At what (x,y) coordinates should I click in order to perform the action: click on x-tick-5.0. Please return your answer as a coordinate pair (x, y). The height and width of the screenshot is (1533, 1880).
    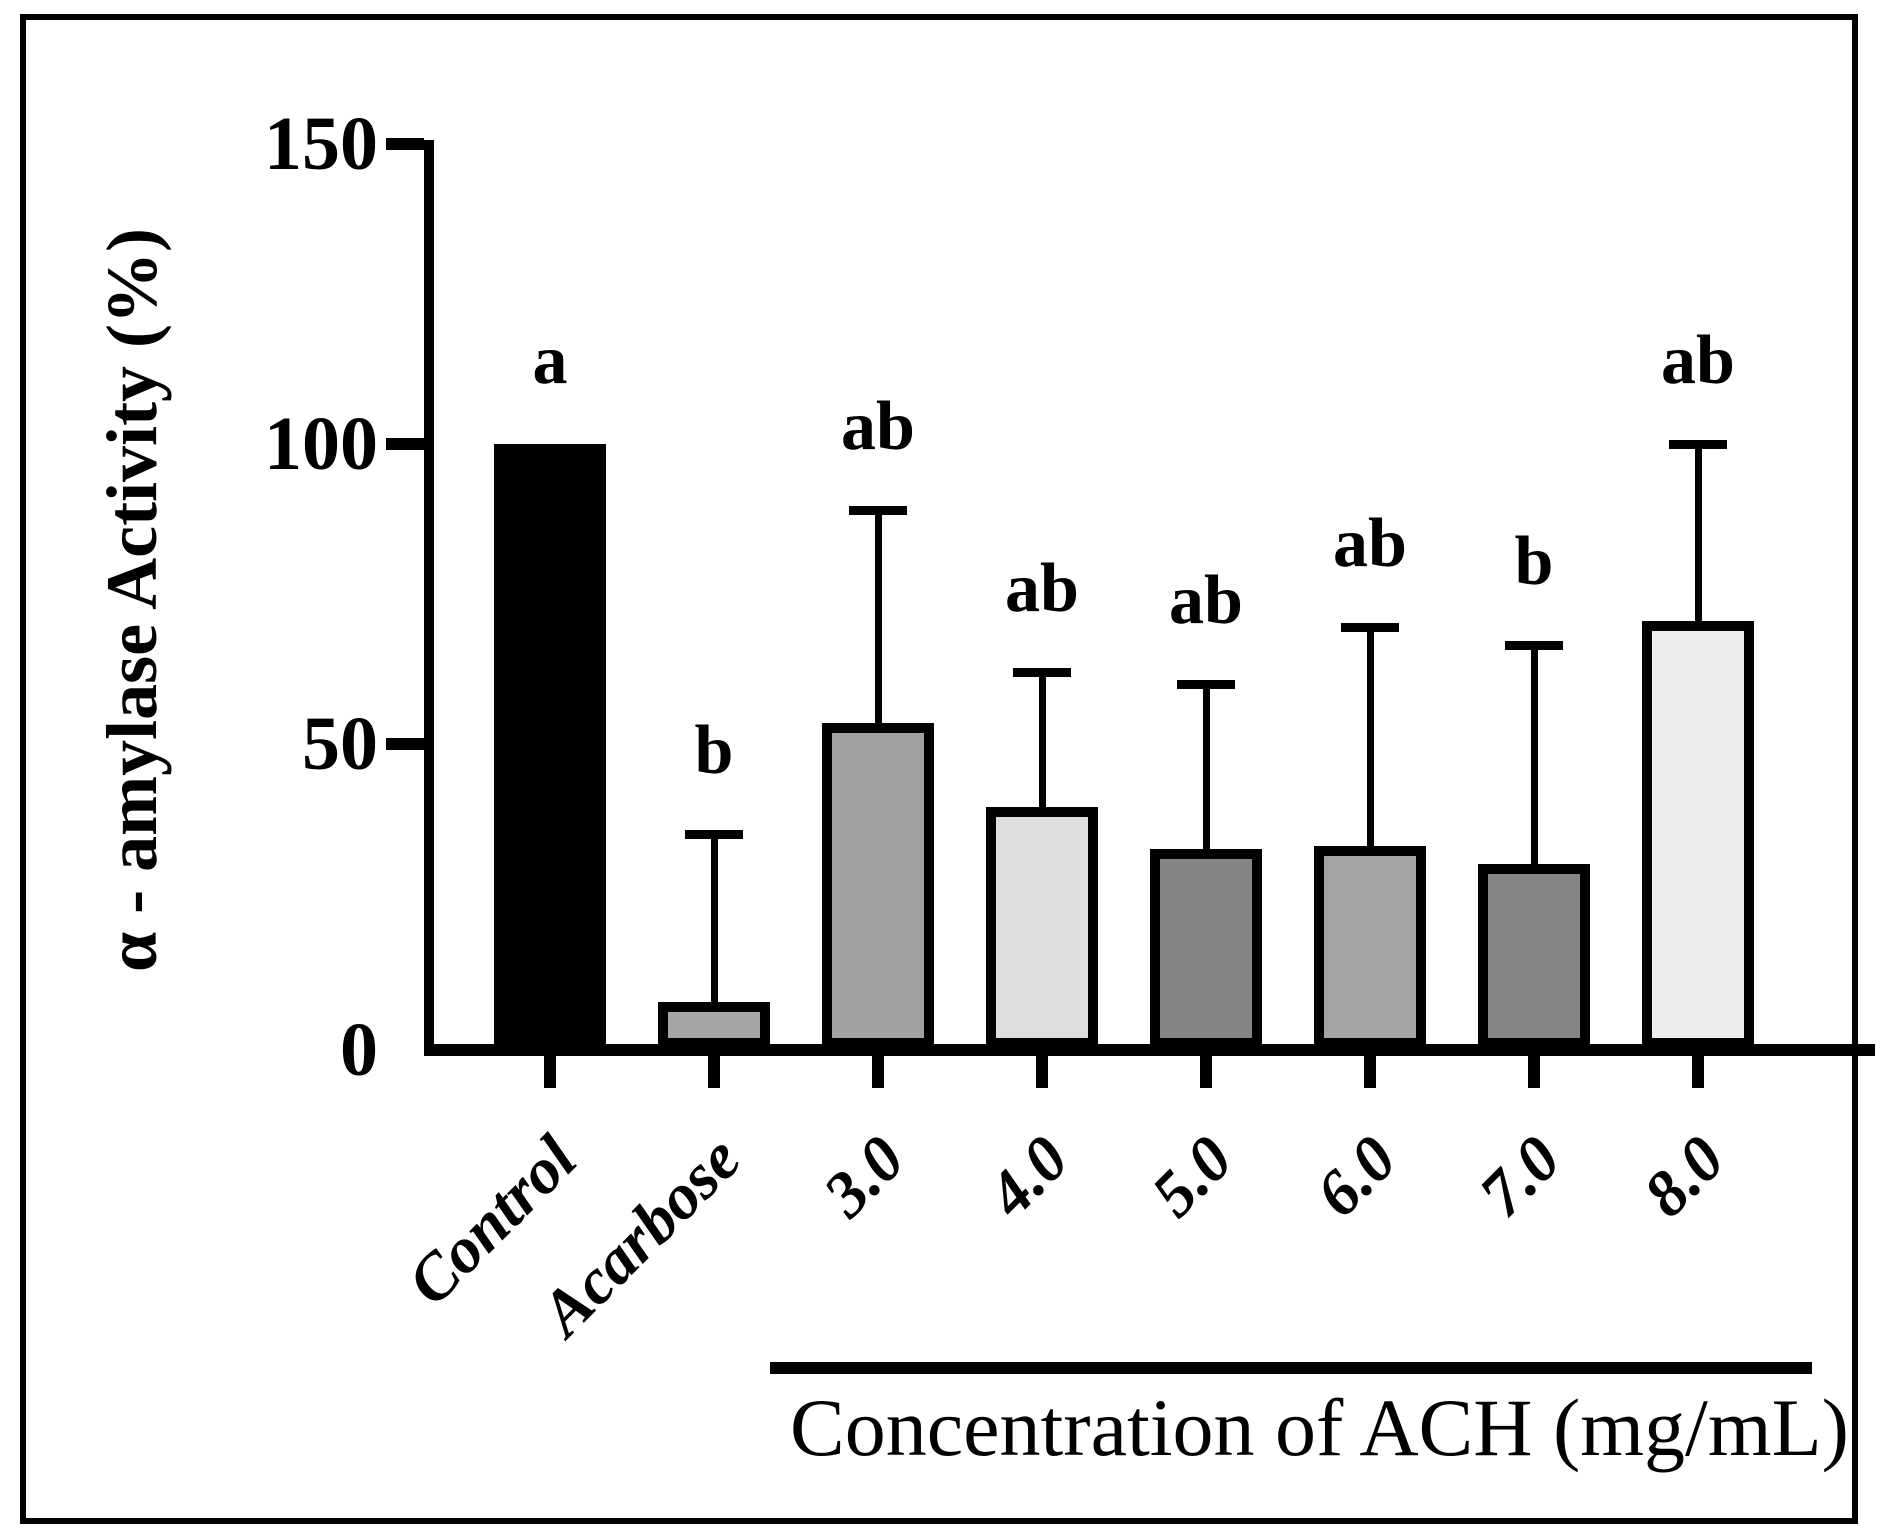
    Looking at the image, I should click on (1206, 1072).